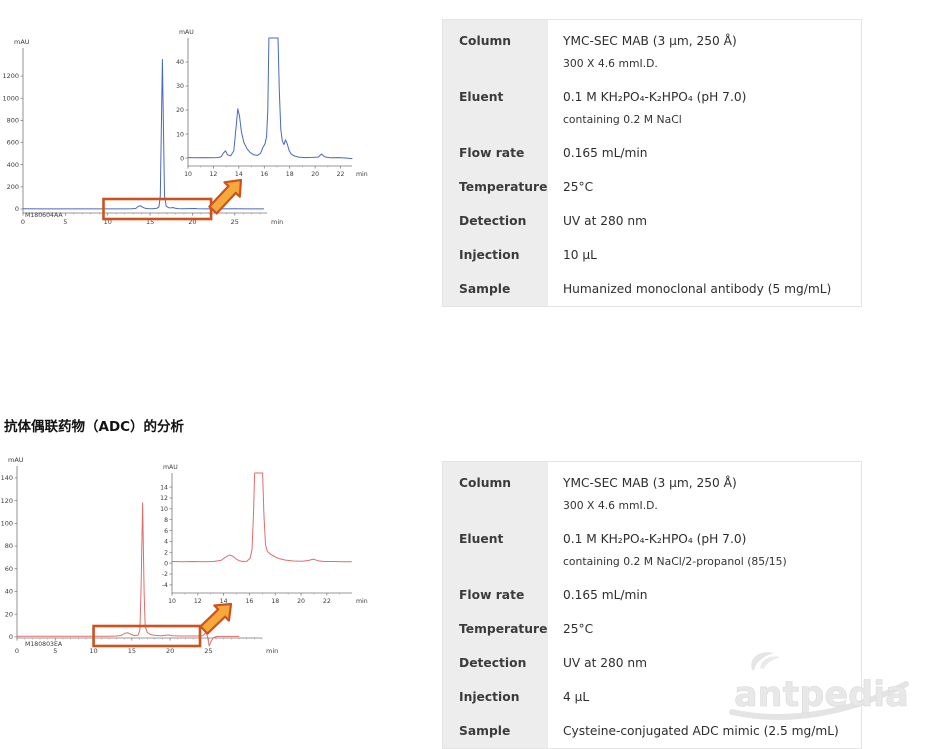 Image resolution: width=925 pixels, height=749 pixels. Describe the element at coordinates (44, 644) in the screenshot. I see `svg-text: M180803EA` at that location.